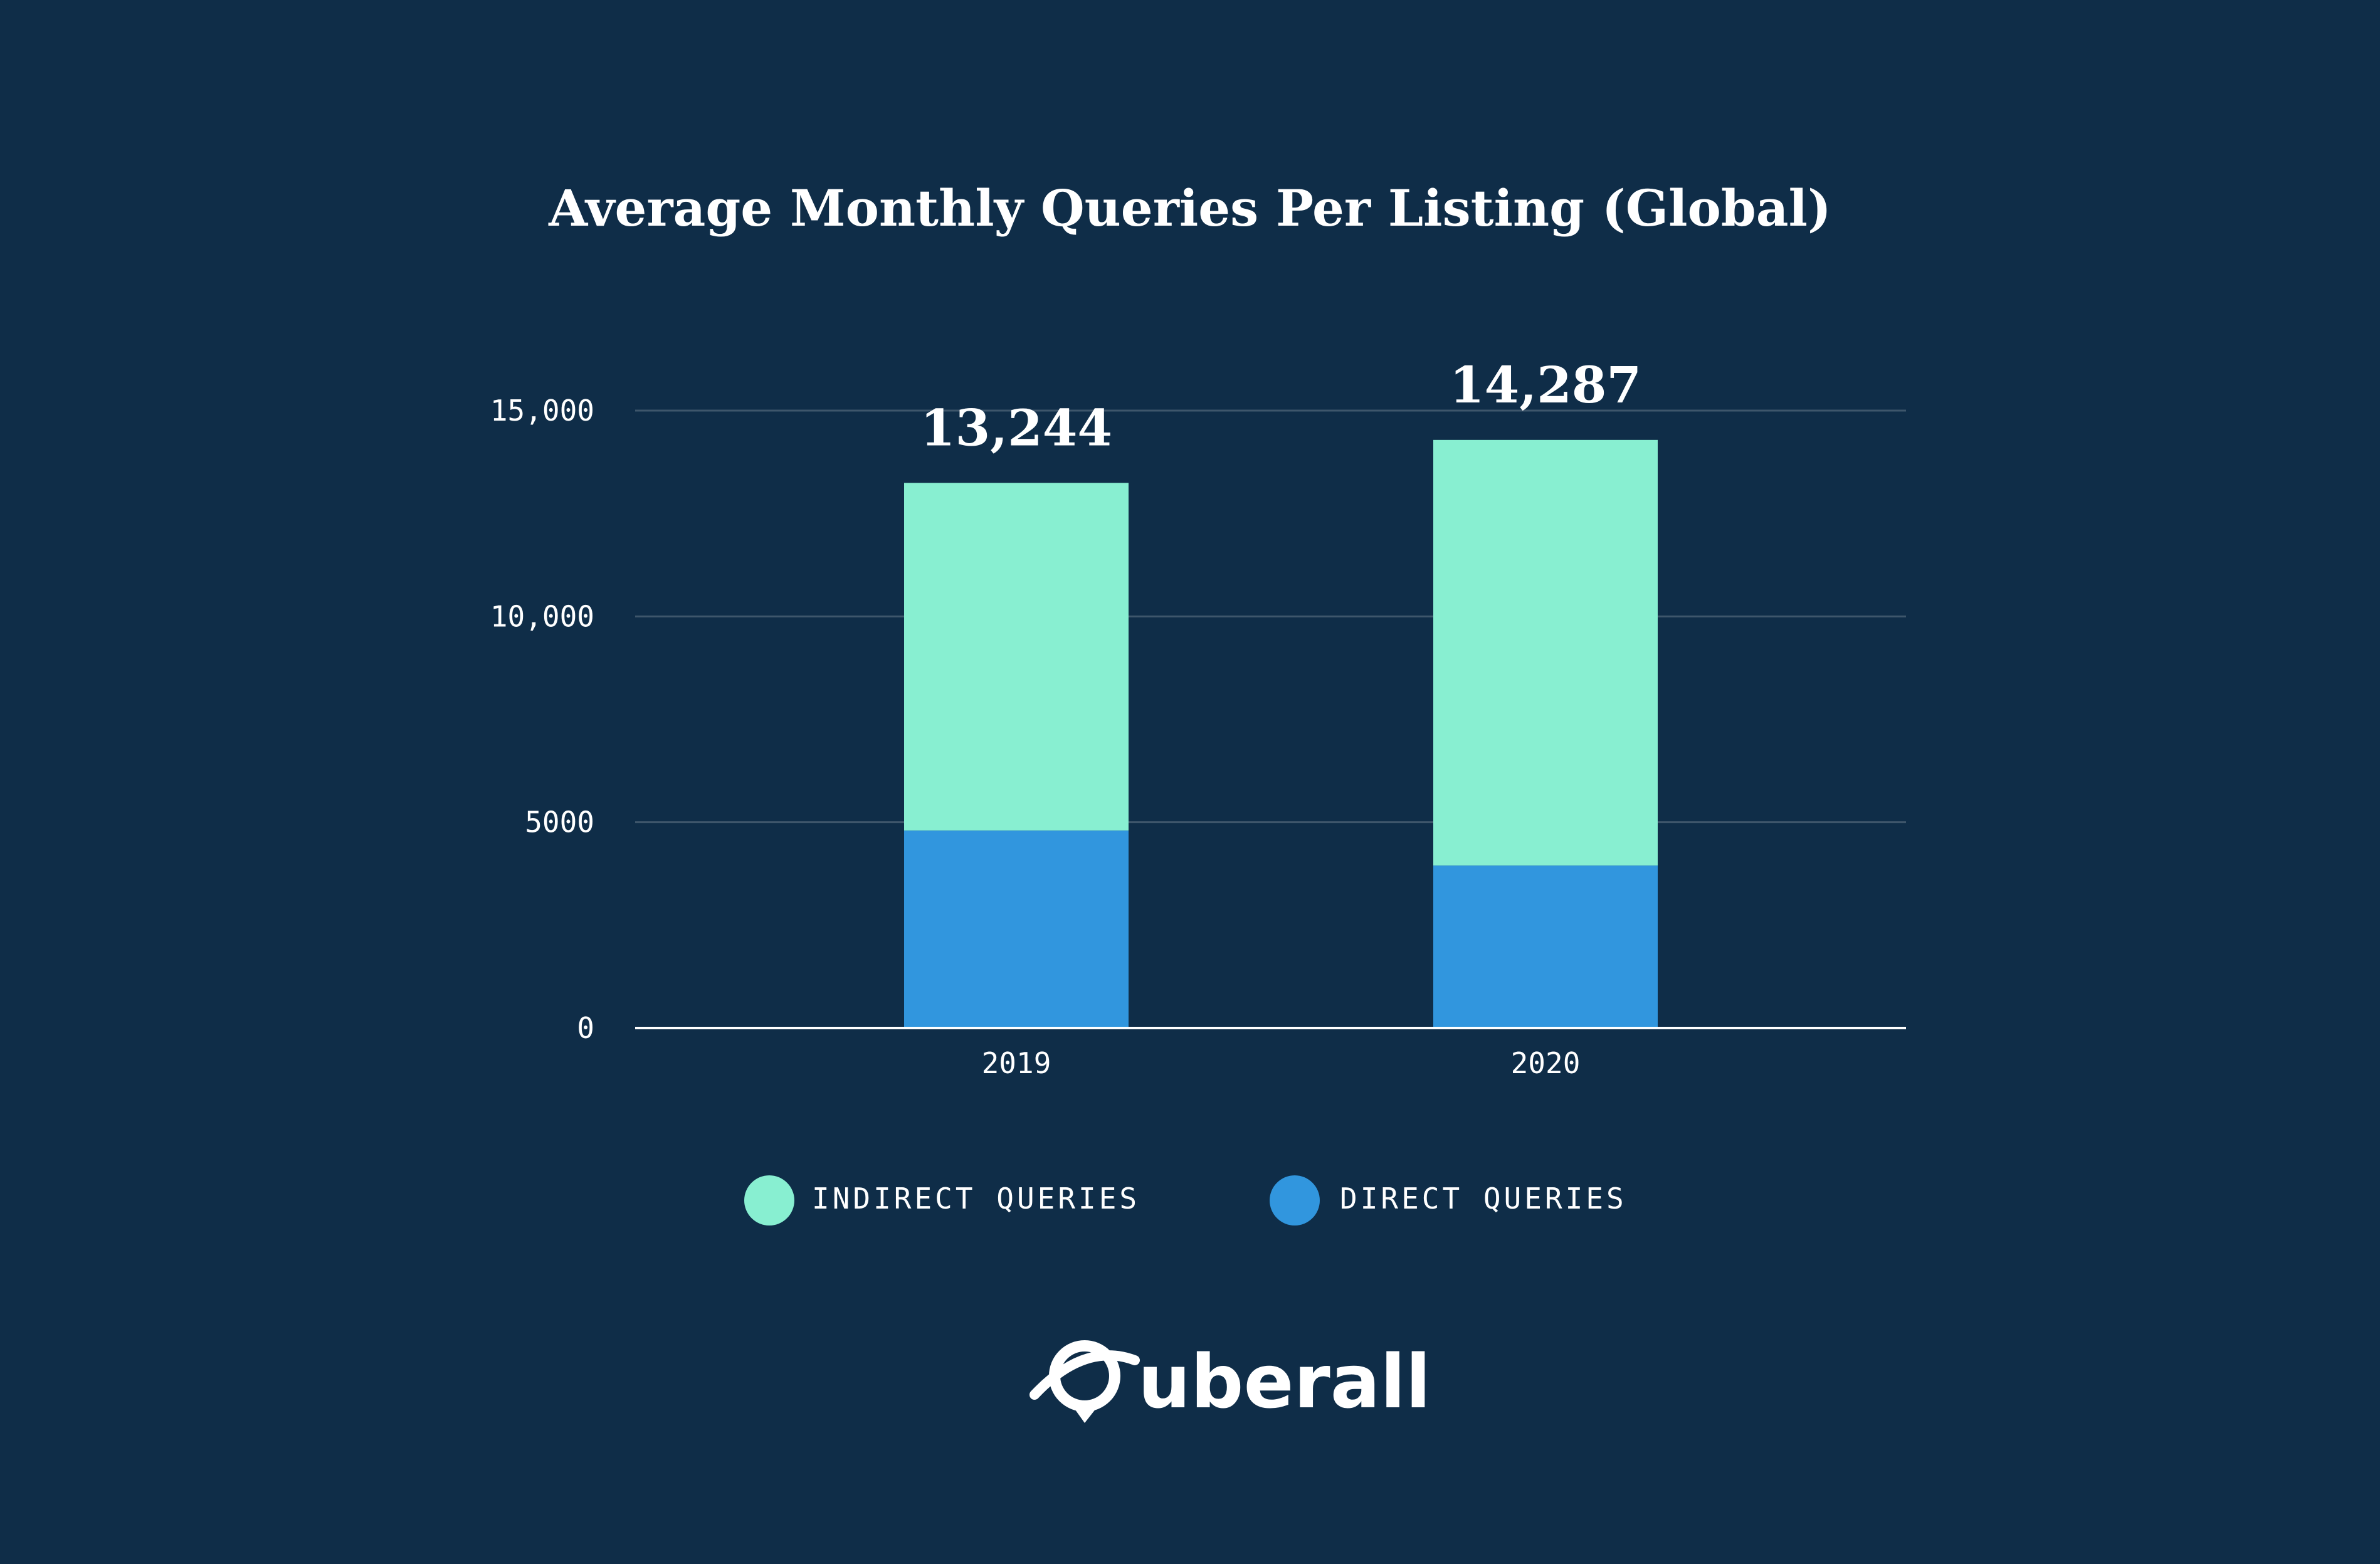 This screenshot has height=1564, width=2380. I want to click on x-tick-label: 2019, so click(1017, 1063).